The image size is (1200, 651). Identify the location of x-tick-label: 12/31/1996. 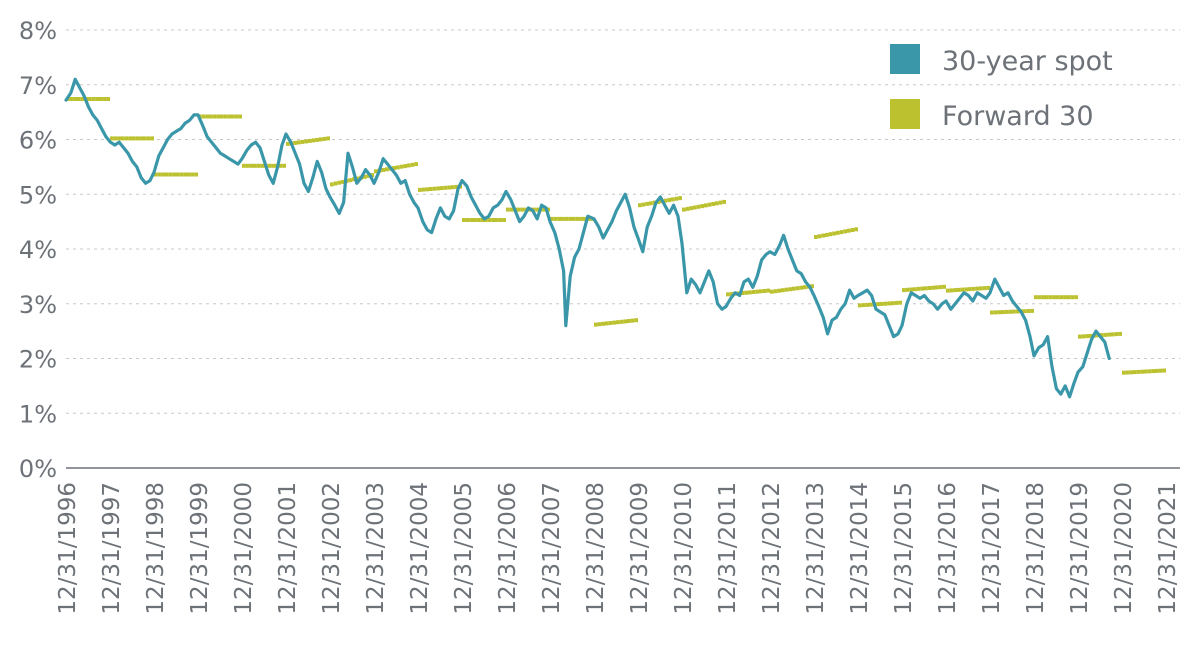
(68, 548).